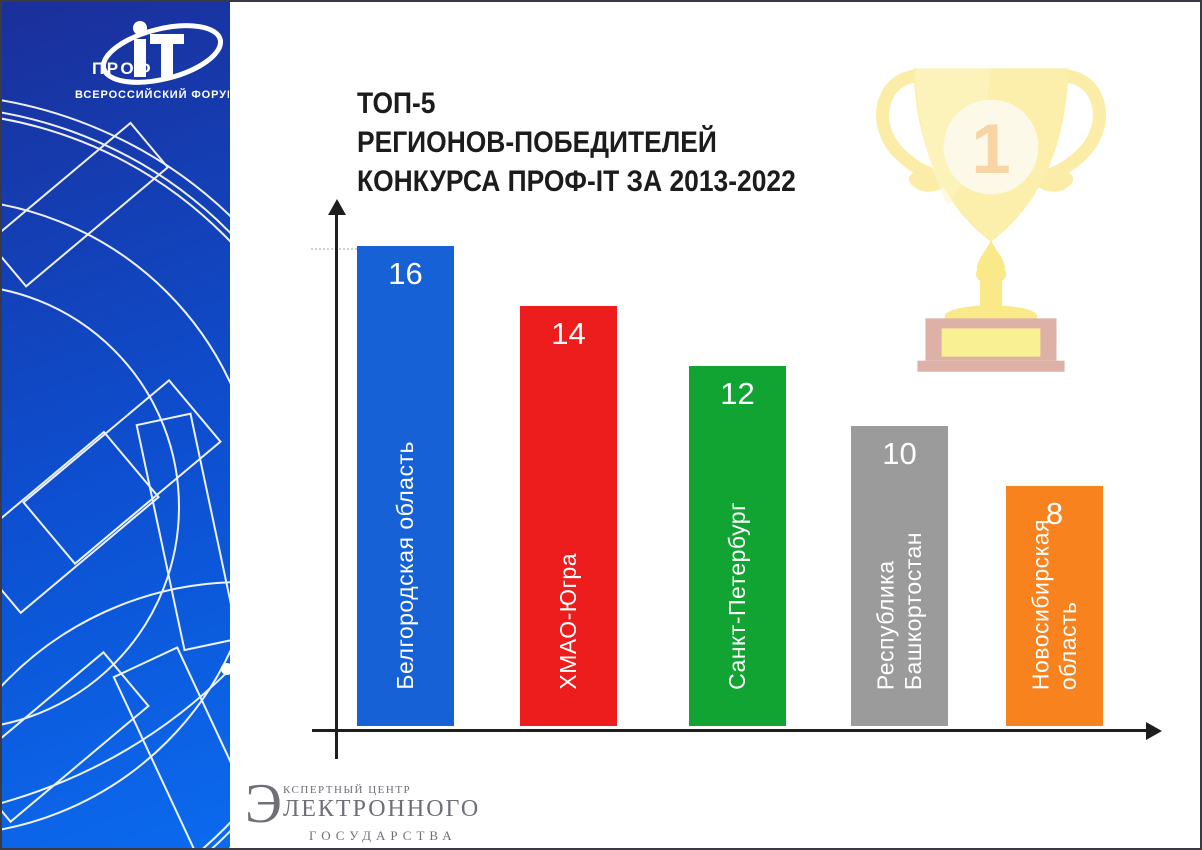 The width and height of the screenshot is (1202, 850). I want to click on y-axis, so click(336, 486).